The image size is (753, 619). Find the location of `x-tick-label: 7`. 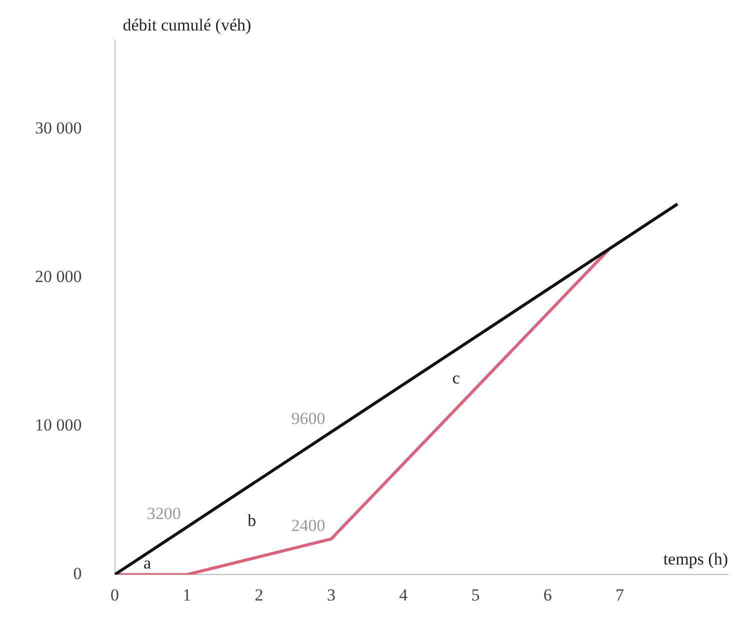

x-tick-label: 7 is located at coordinates (620, 594).